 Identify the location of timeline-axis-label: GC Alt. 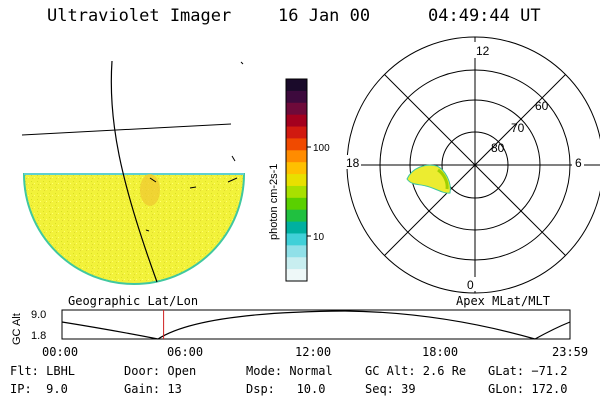
(17, 329).